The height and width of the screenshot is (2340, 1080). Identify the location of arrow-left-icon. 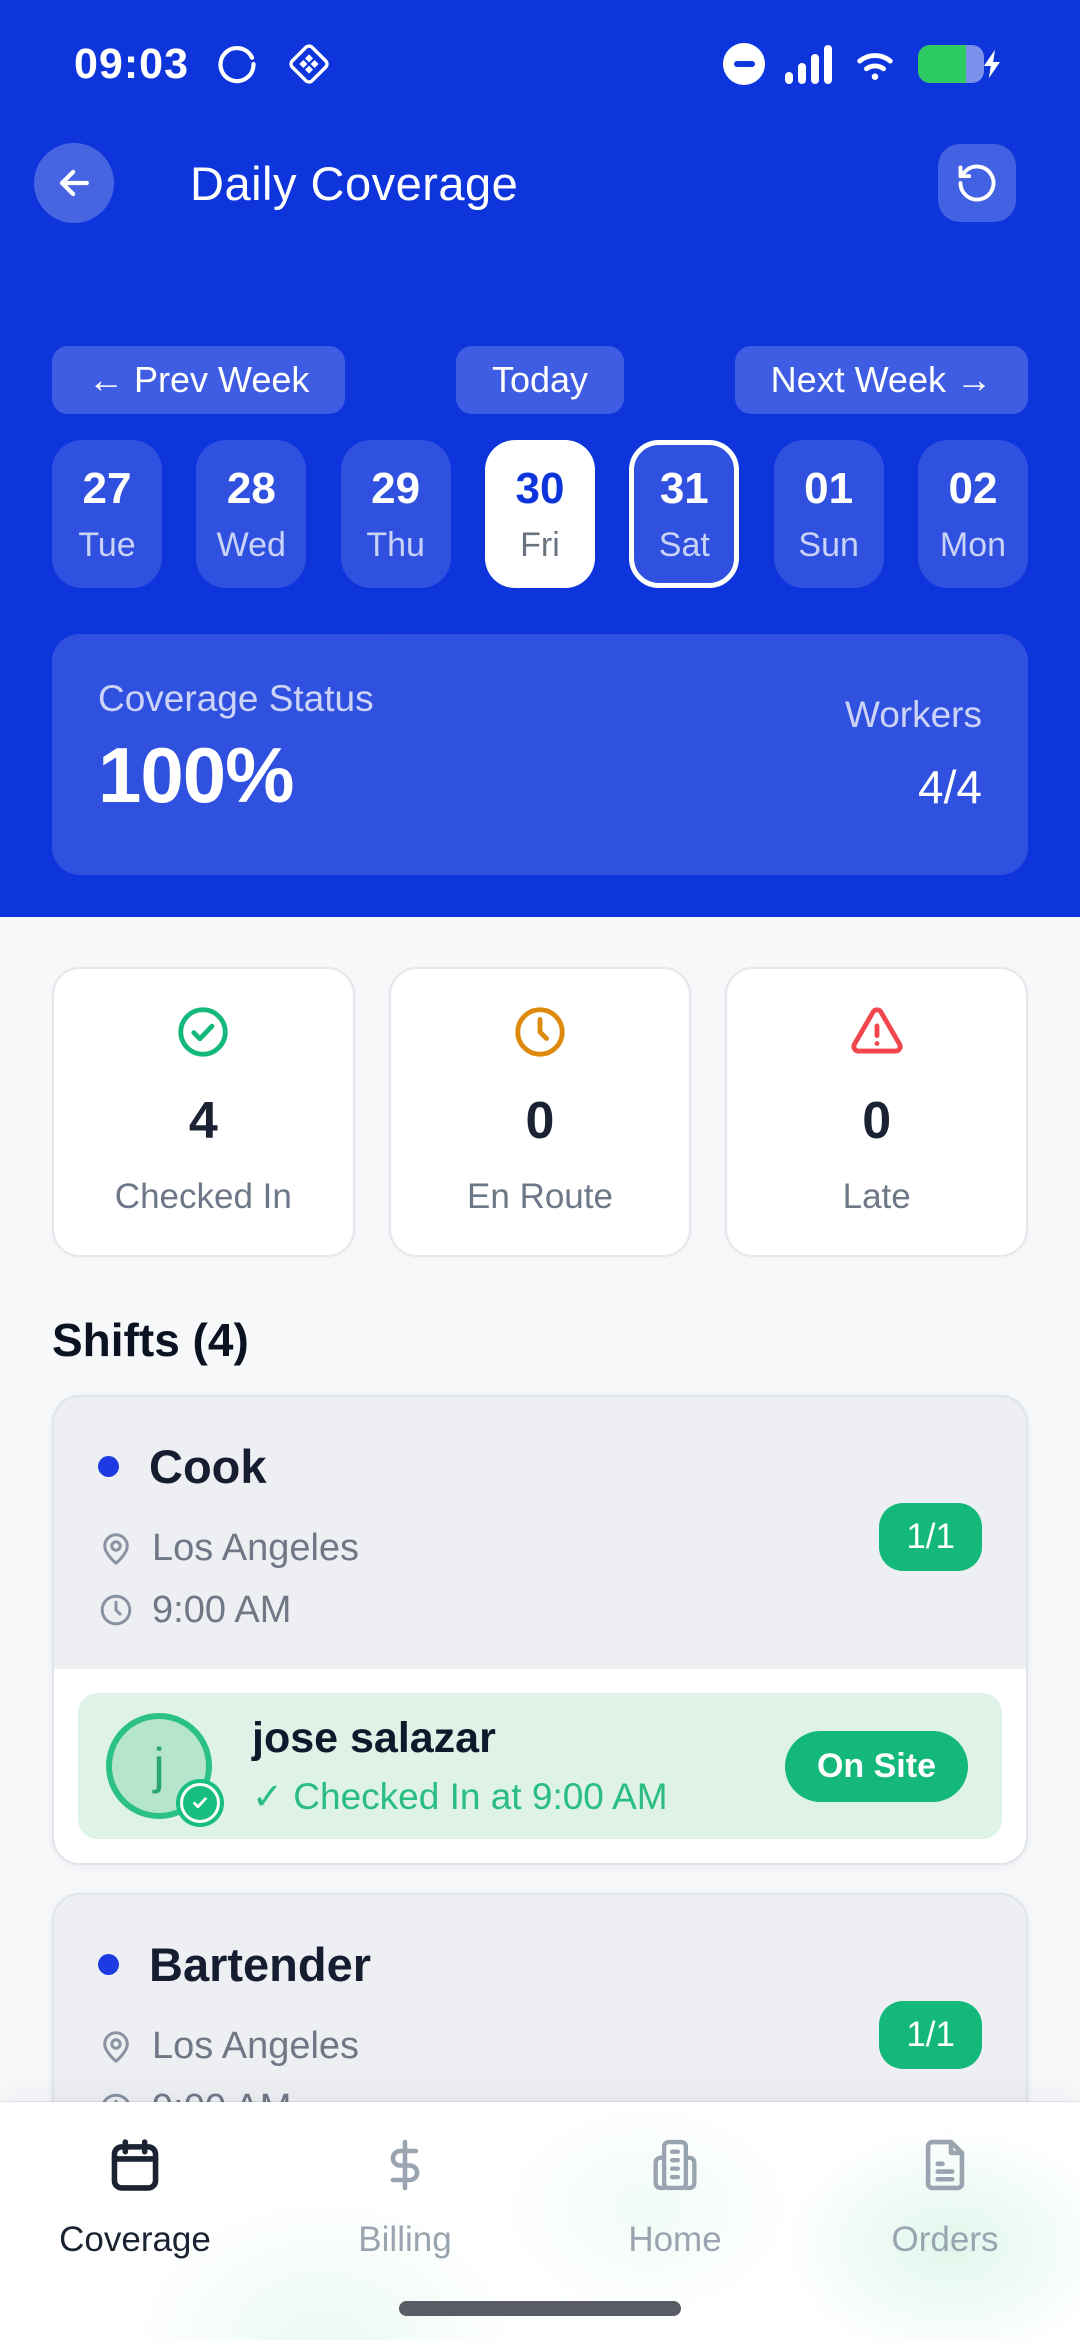
(74, 183).